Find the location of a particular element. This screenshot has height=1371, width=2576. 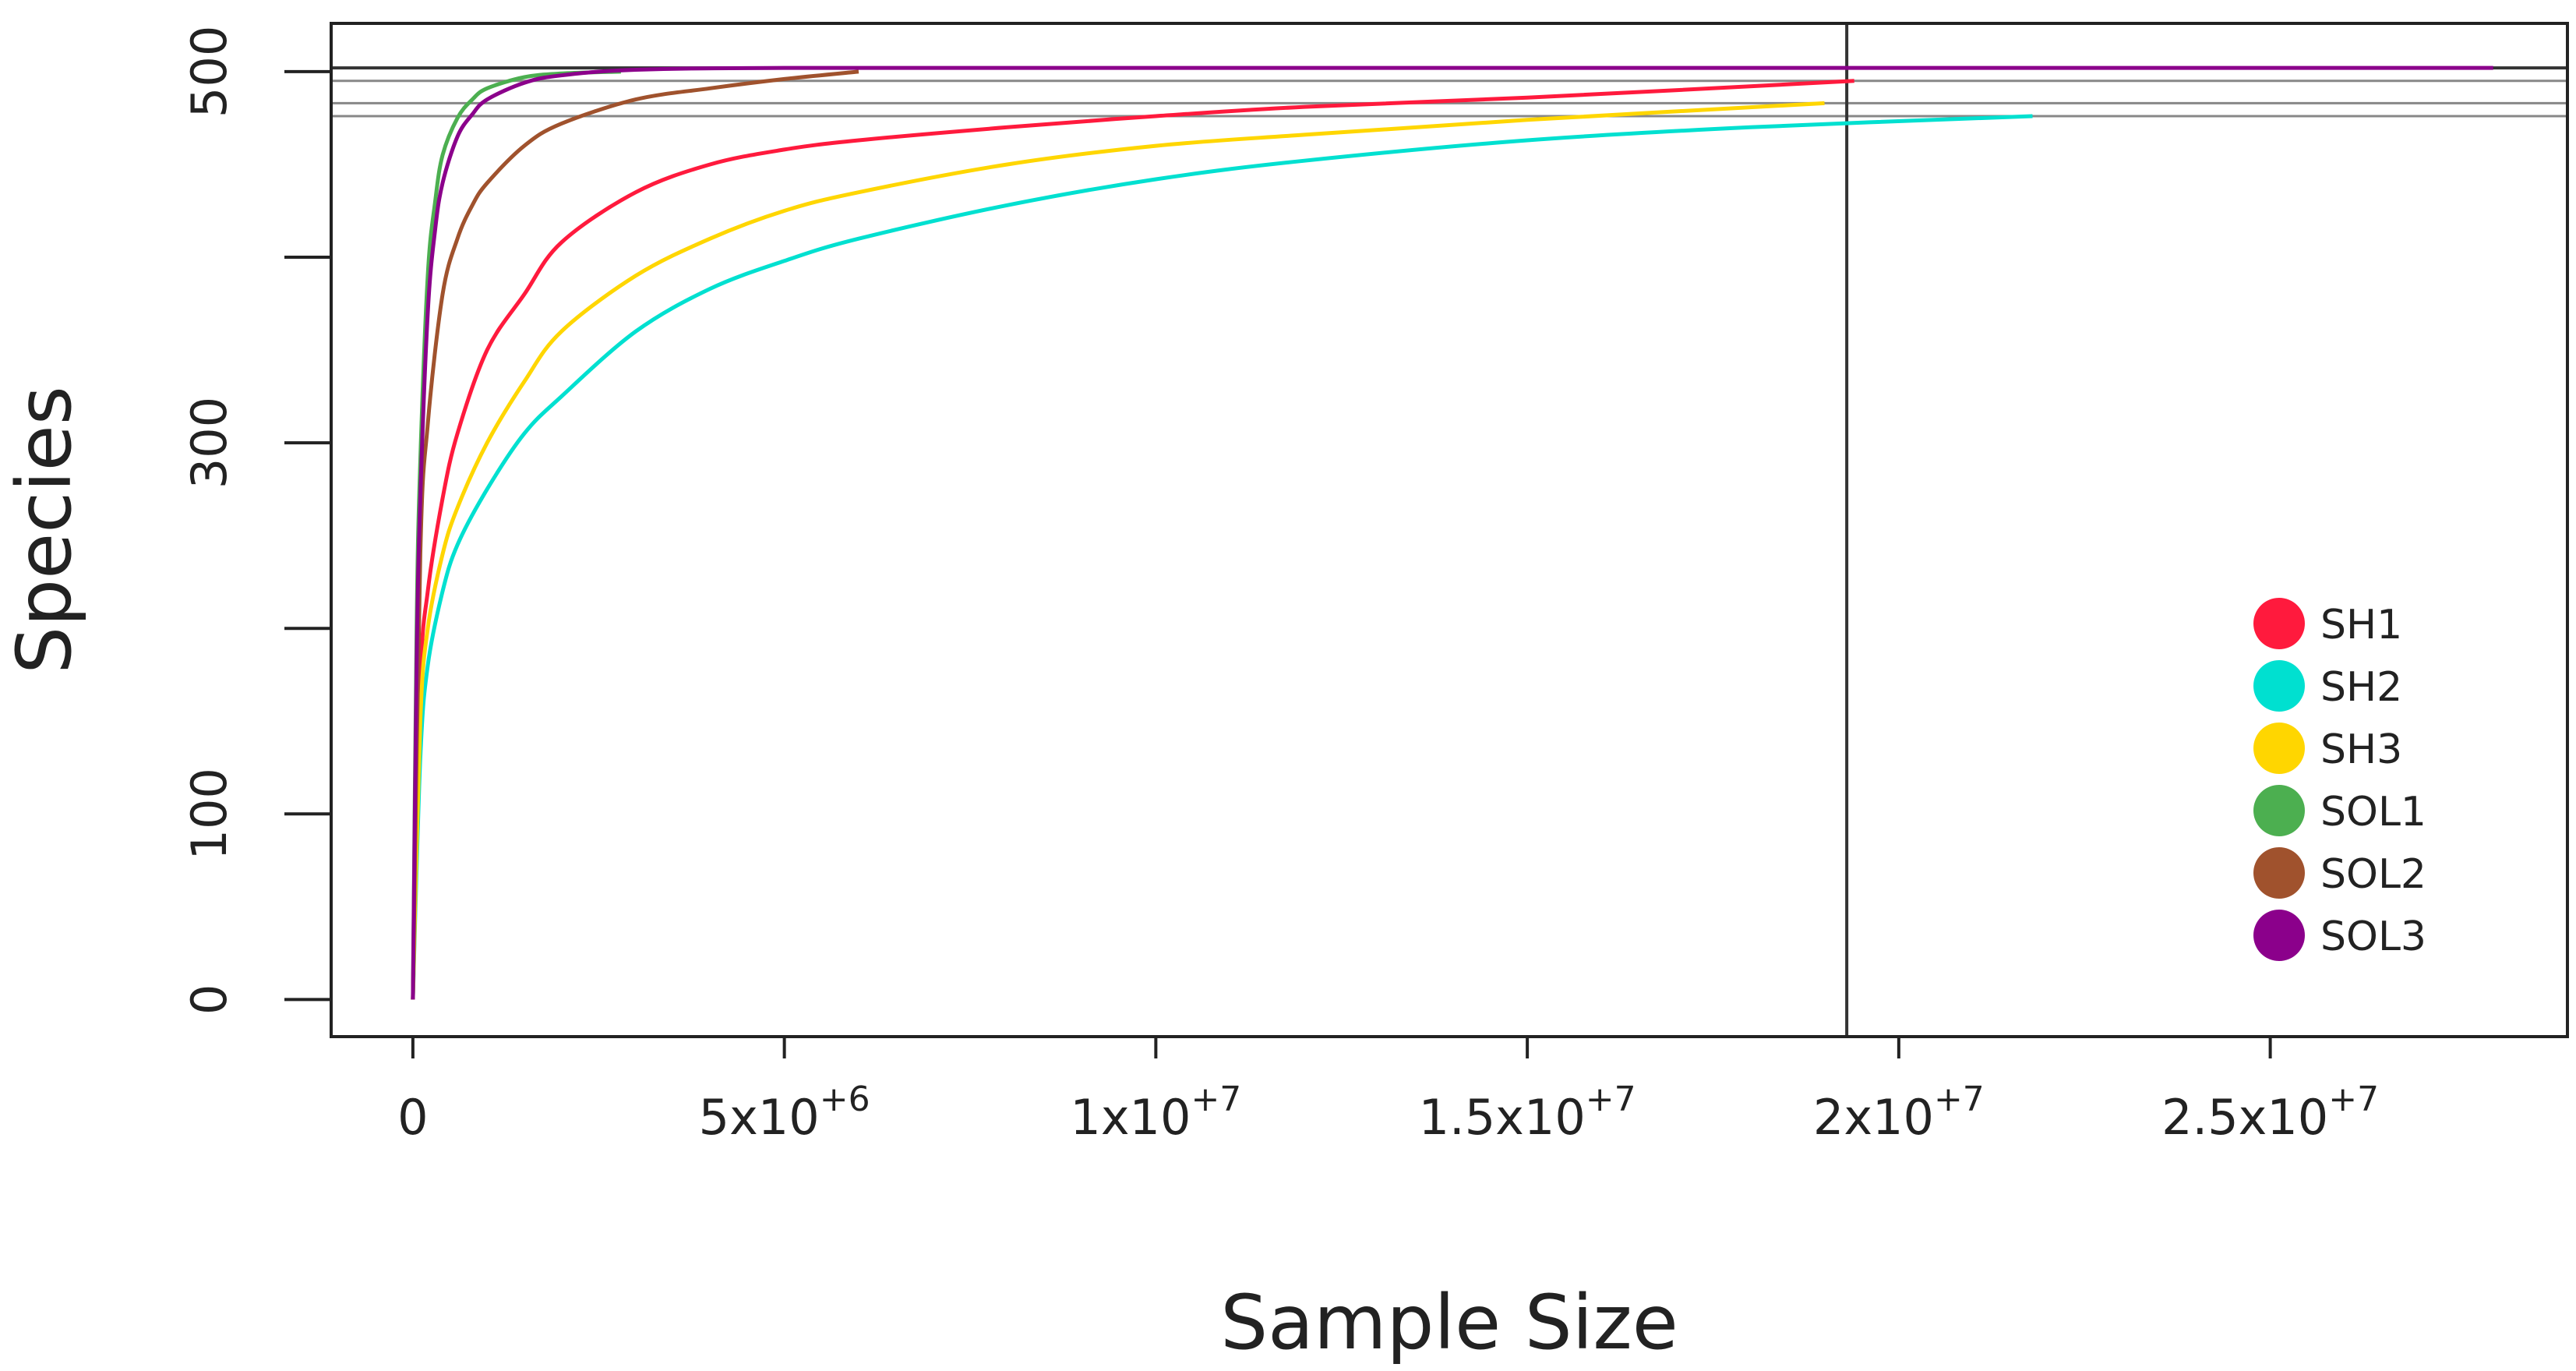

legend-marker-sh1 is located at coordinates (2279, 623).